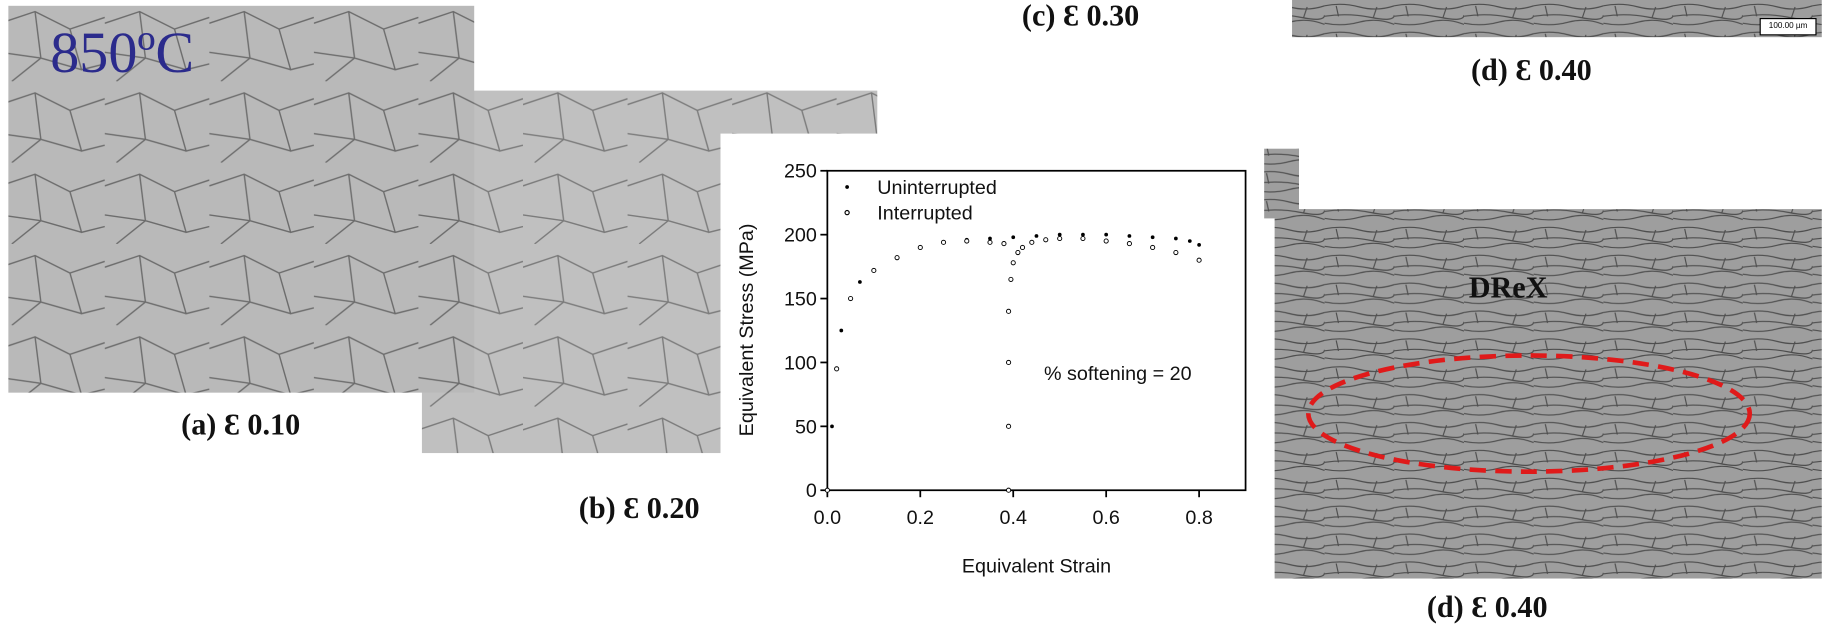 The width and height of the screenshot is (1822, 625). What do you see at coordinates (1557, 19) in the screenshot?
I see `micrograph-d-top` at bounding box center [1557, 19].